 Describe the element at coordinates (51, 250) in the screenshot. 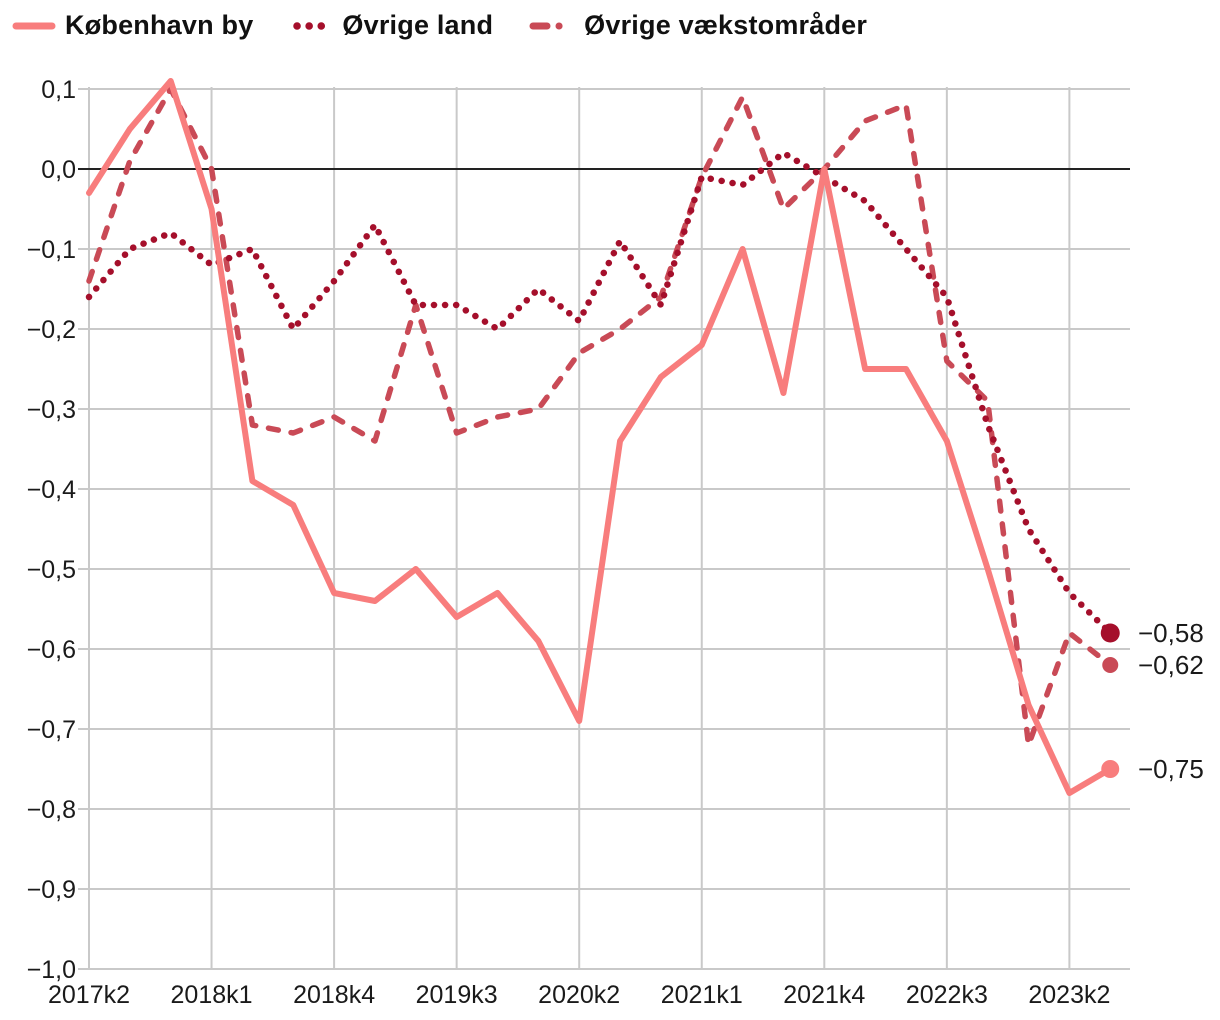

I see `y-axis-tick-label: −0,1` at that location.